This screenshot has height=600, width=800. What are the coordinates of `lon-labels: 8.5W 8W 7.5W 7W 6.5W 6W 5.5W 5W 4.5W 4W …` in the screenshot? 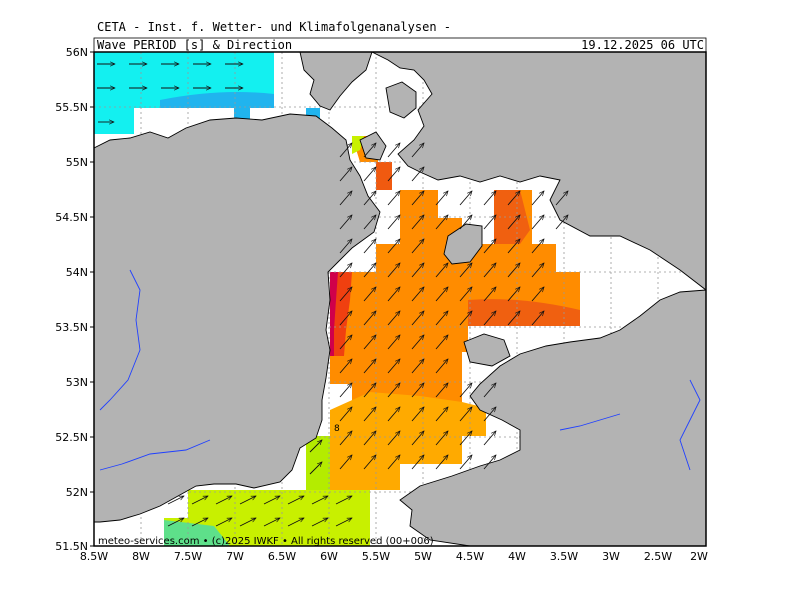 It's located at (394, 556).